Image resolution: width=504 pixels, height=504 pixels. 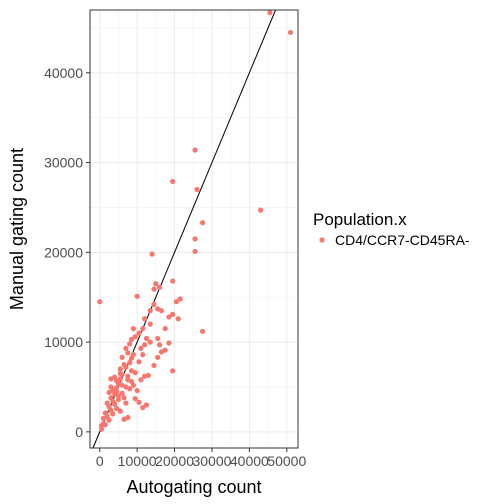 What do you see at coordinates (79, 432) in the screenshot?
I see `y-tick-label: 0` at bounding box center [79, 432].